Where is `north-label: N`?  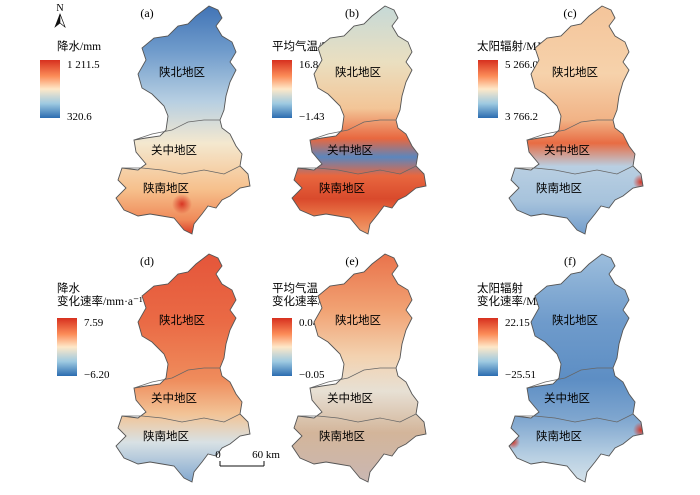
north-label: N is located at coordinates (59, 8).